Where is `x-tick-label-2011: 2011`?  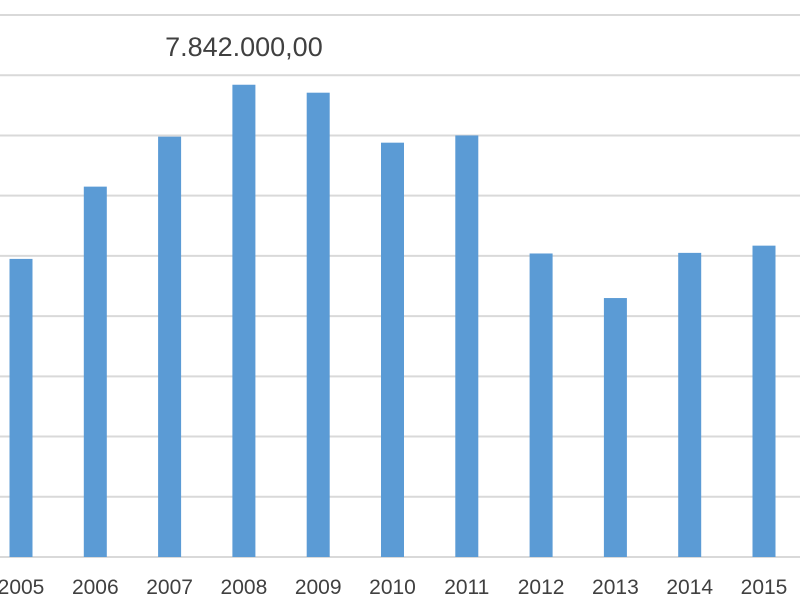 x-tick-label-2011: 2011 is located at coordinates (466, 587).